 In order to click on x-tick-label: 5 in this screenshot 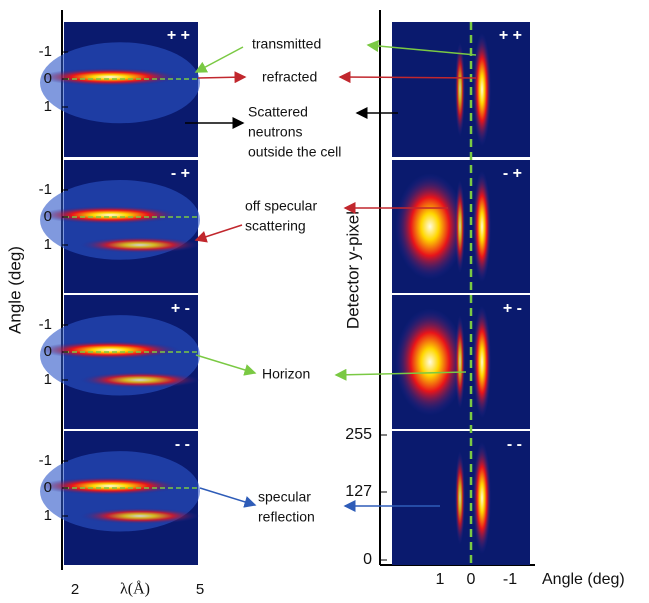, I will do `click(200, 589)`.